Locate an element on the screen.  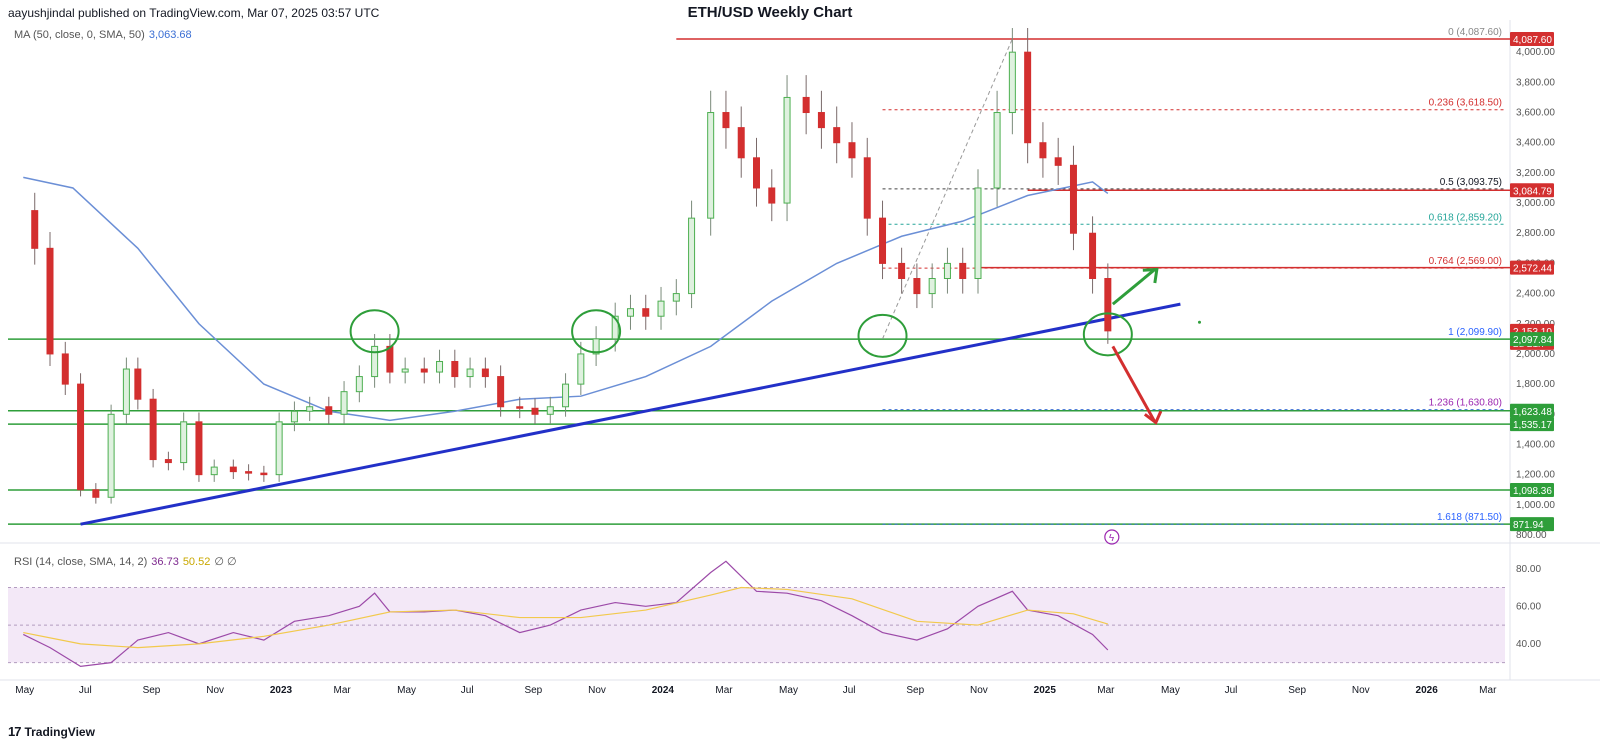
footer-brand: 17 TradingView is located at coordinates (51, 731).